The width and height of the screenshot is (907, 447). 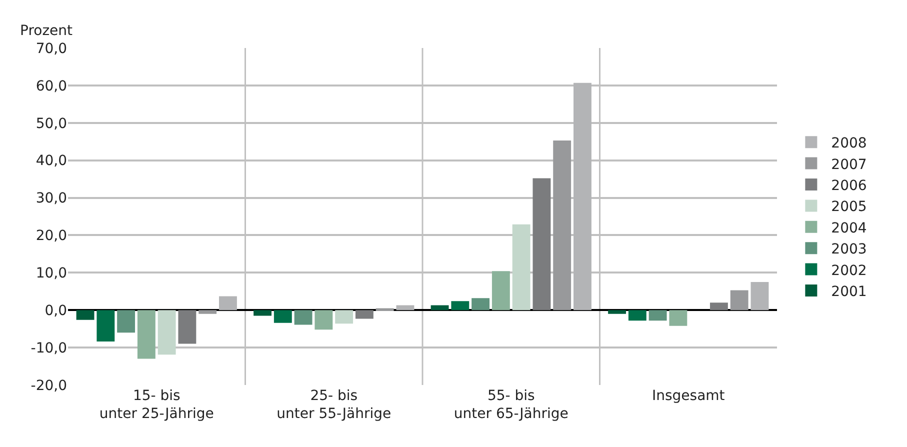 What do you see at coordinates (51, 124) in the screenshot?
I see `y-tick-label: 50,0` at bounding box center [51, 124].